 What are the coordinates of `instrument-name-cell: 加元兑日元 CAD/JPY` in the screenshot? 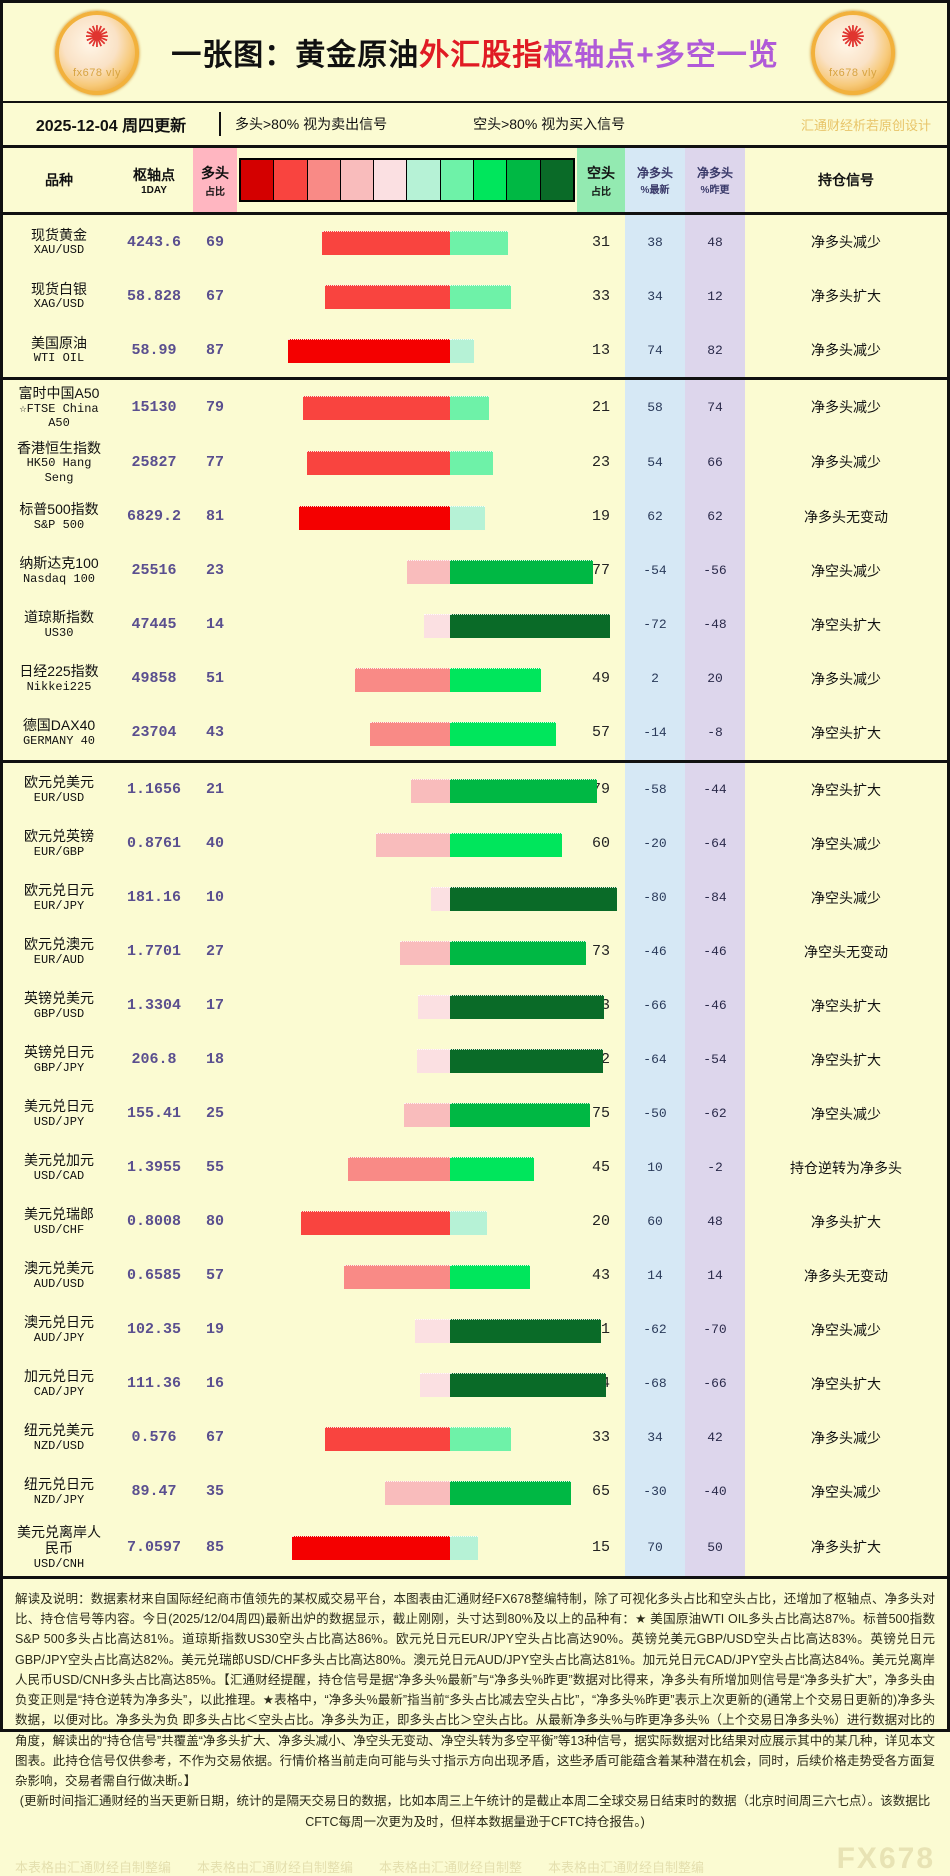 It's located at (59, 1384).